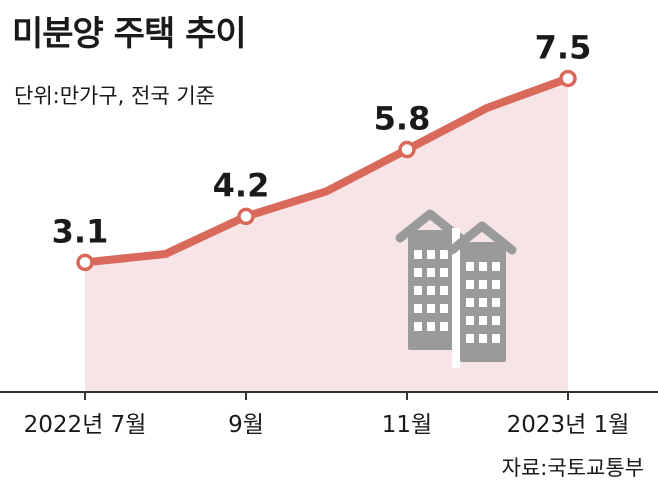 This screenshot has width=658, height=489. I want to click on apartment-building-icon, so click(456, 288).